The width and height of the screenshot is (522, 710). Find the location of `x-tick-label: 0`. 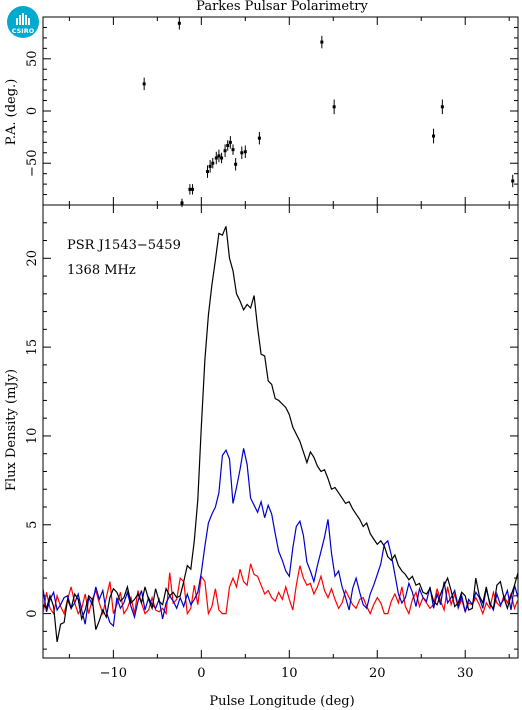

x-tick-label: 0 is located at coordinates (201, 673).